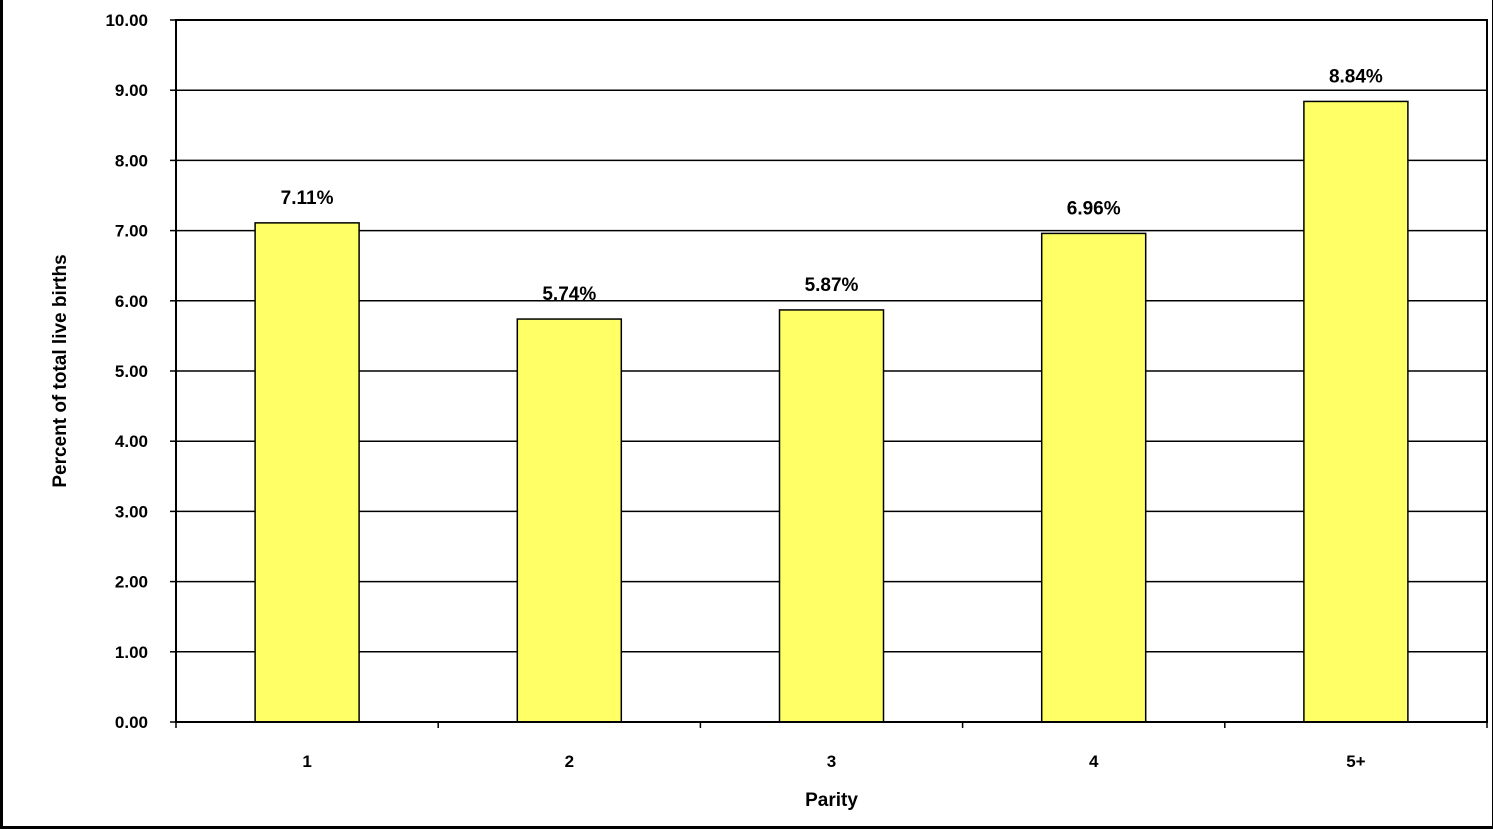 The image size is (1493, 829). Describe the element at coordinates (131, 511) in the screenshot. I see `y-tick-label: 3.00` at that location.